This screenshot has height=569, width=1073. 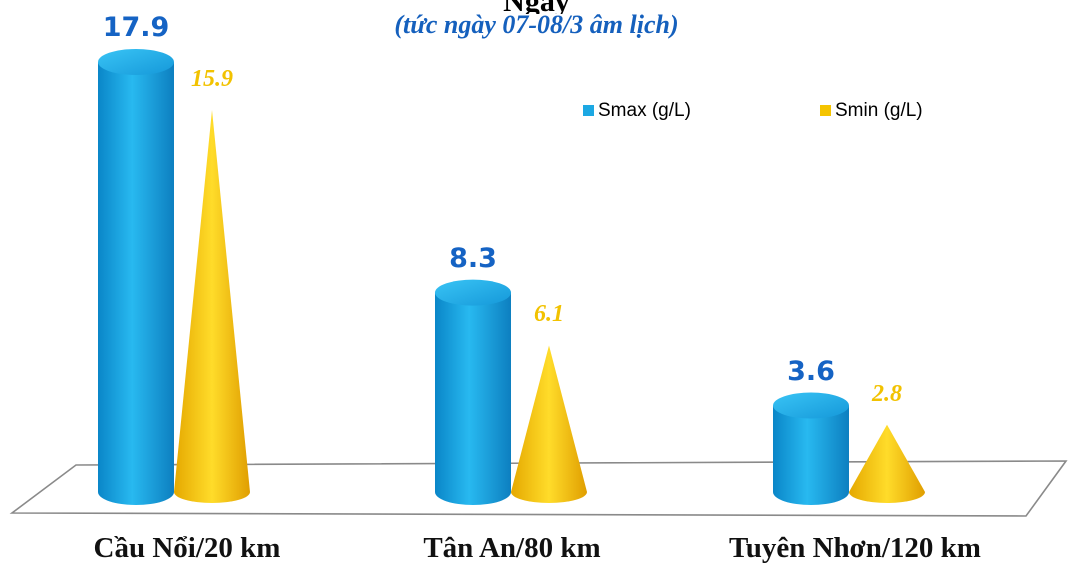 What do you see at coordinates (588, 110) in the screenshot?
I see `legend-swatch-smax` at bounding box center [588, 110].